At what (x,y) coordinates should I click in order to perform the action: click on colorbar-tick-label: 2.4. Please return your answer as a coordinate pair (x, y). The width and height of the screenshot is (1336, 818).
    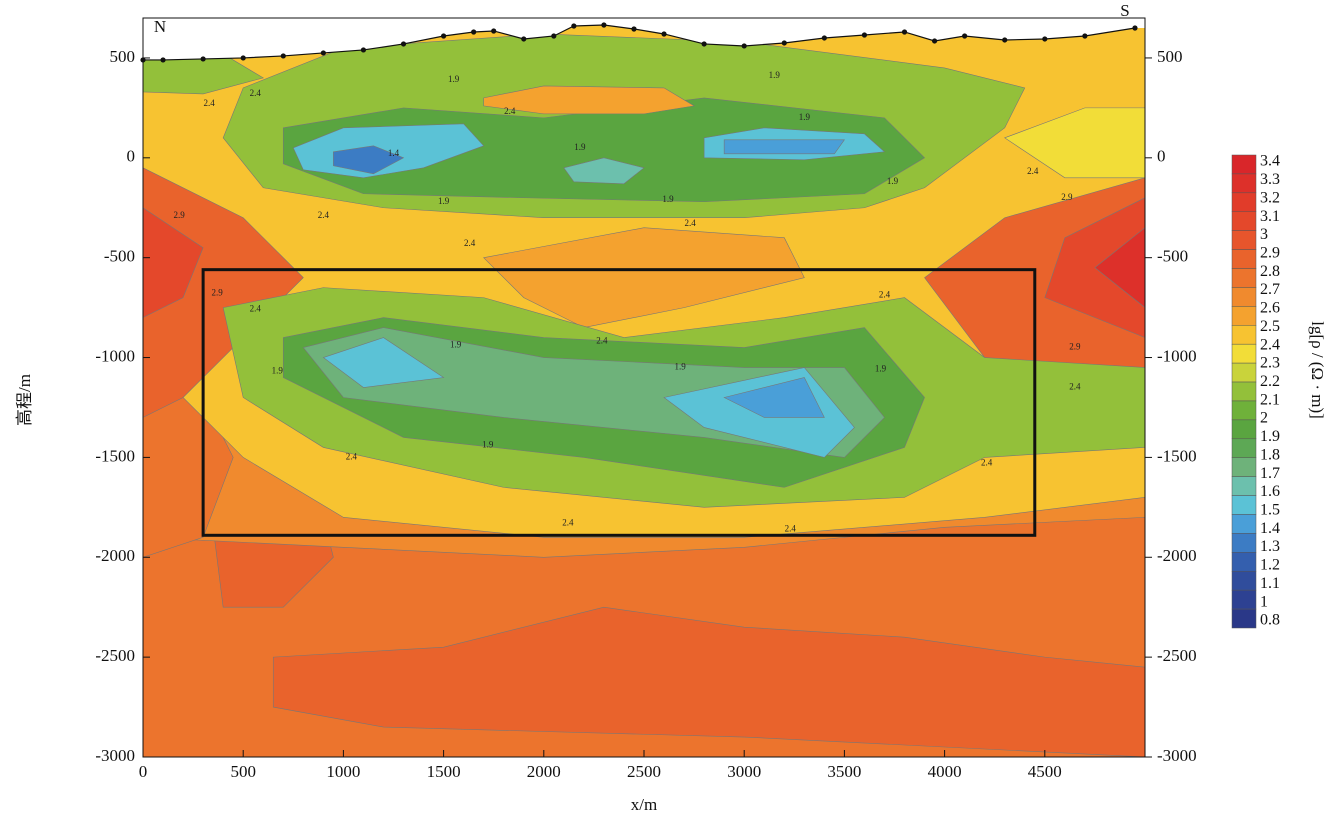
    Looking at the image, I should click on (1270, 344).